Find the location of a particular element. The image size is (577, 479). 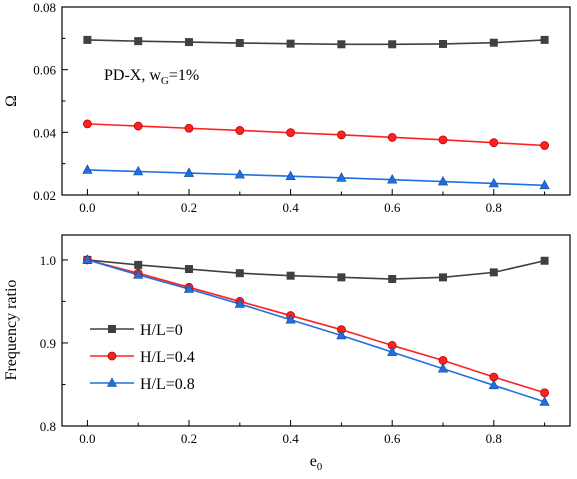

annotation-prefix: PD-X, w is located at coordinates (132, 75).